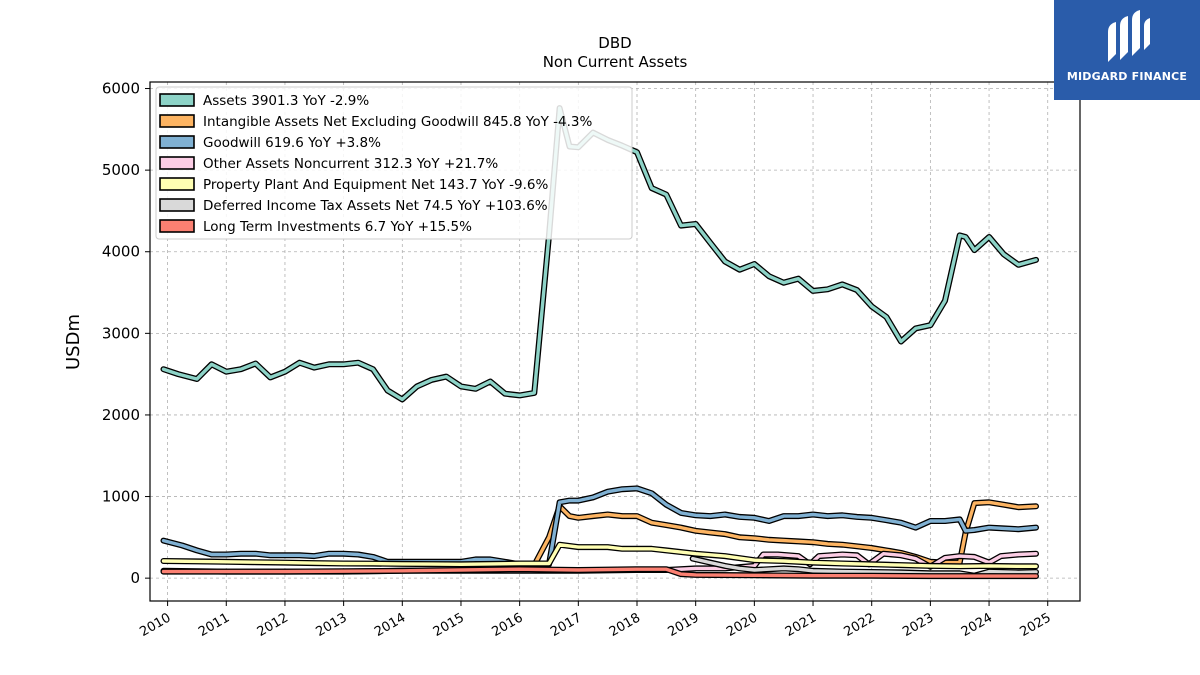 Image resolution: width=1200 pixels, height=675 pixels. Describe the element at coordinates (860, 625) in the screenshot. I see `x-tick-label: 2022` at that location.